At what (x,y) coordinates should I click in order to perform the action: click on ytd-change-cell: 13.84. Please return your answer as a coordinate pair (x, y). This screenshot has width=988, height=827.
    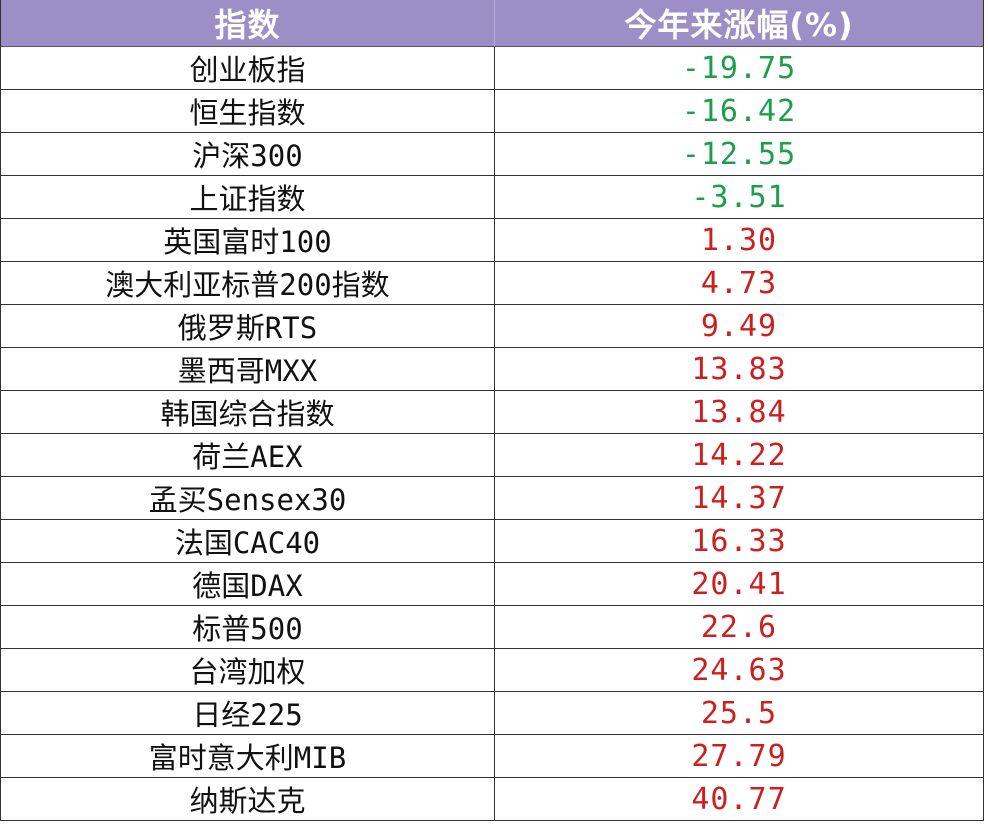
    Looking at the image, I should click on (739, 412).